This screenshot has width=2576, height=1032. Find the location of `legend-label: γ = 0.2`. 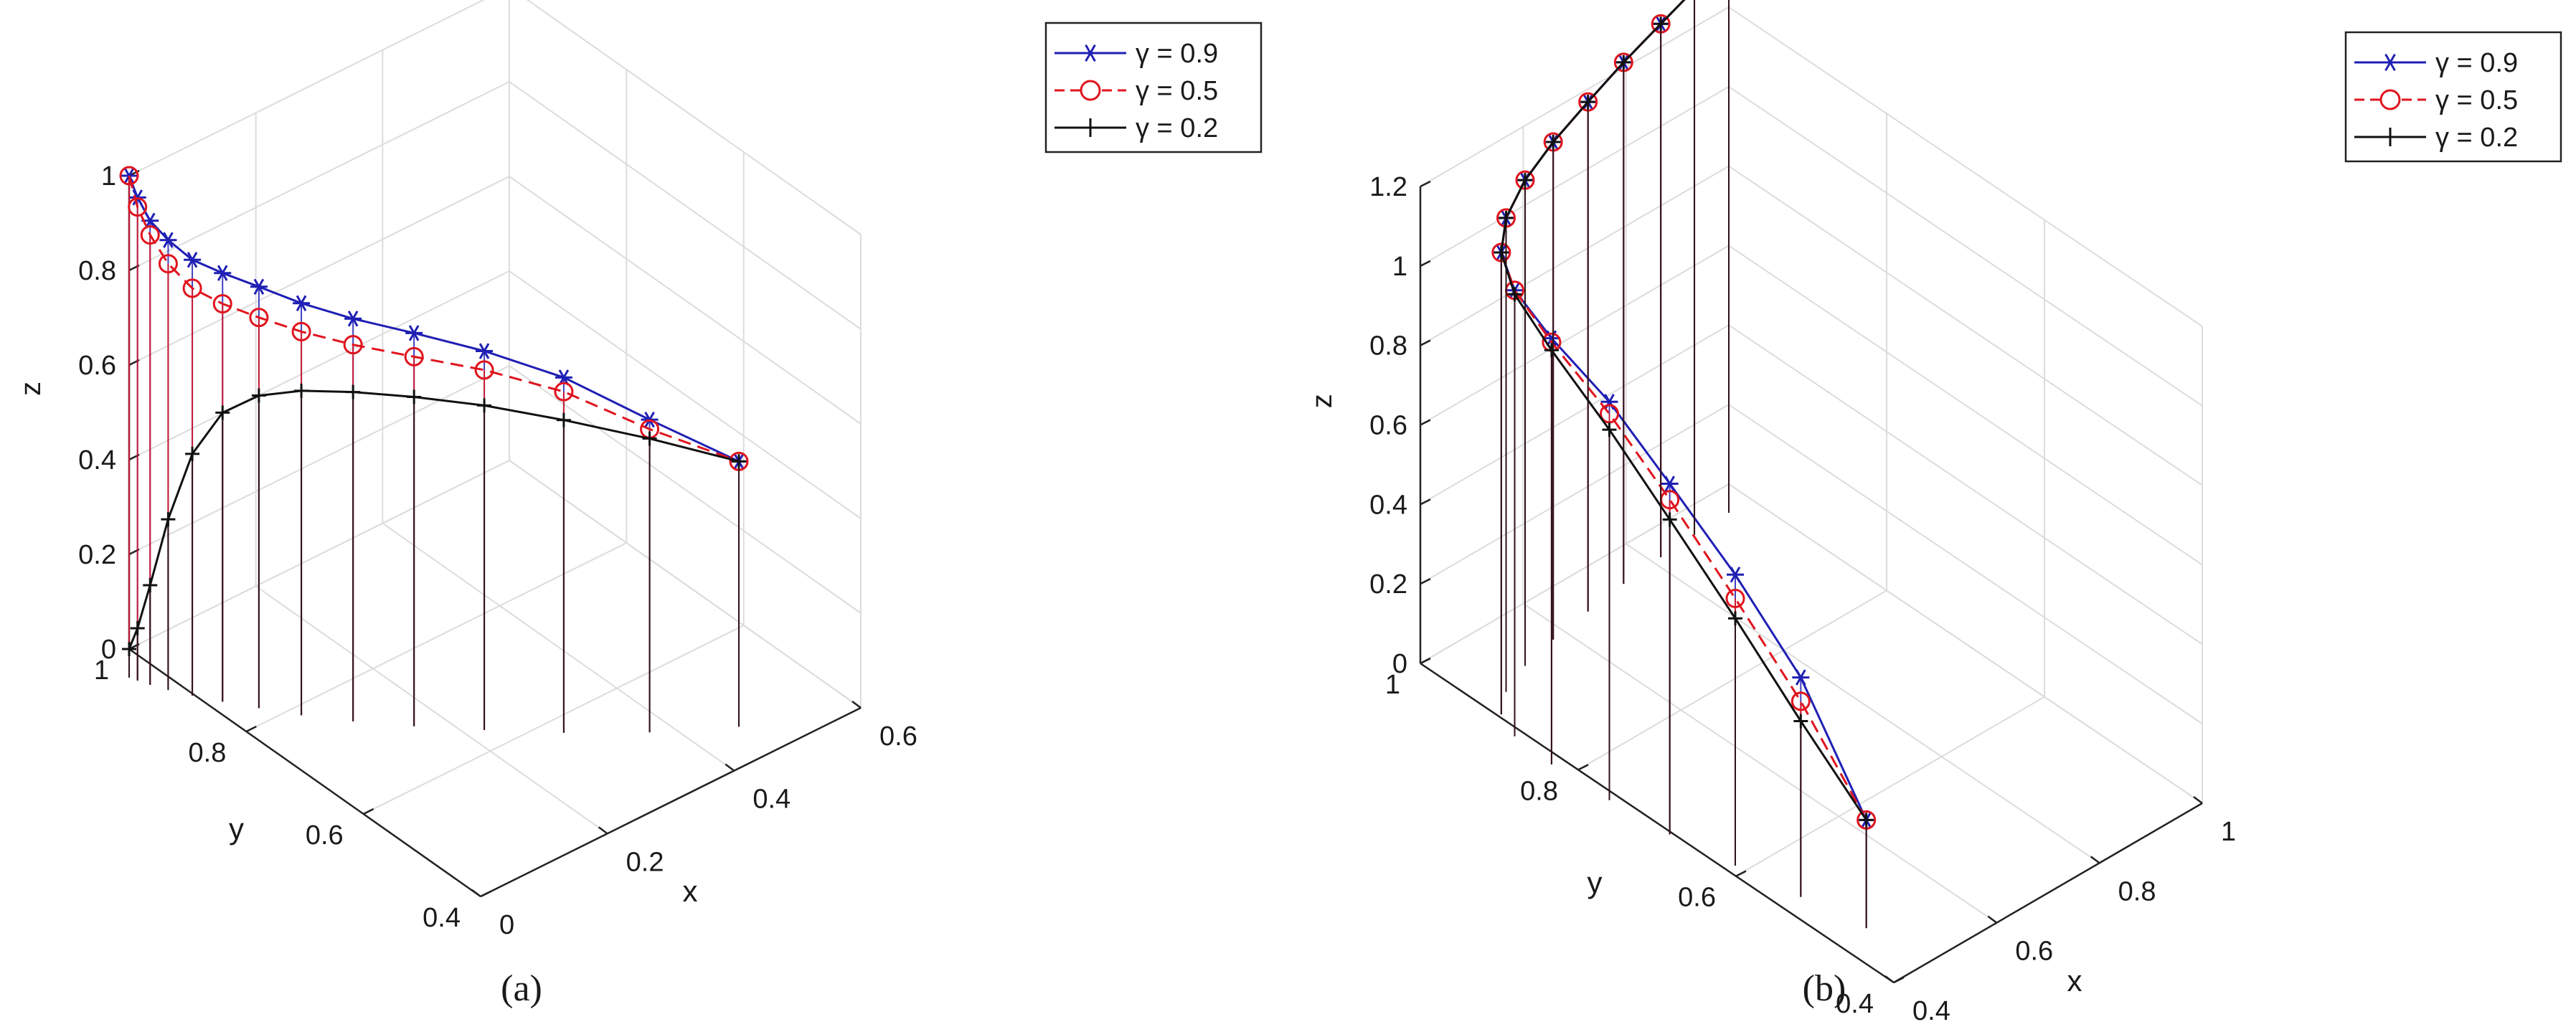

legend-label: γ = 0.2 is located at coordinates (2476, 138).